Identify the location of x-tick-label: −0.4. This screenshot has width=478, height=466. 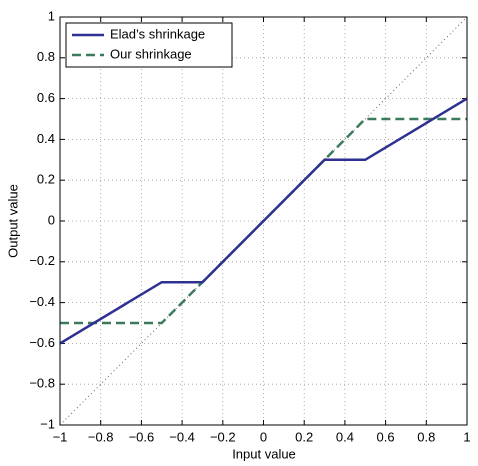
(182, 436).